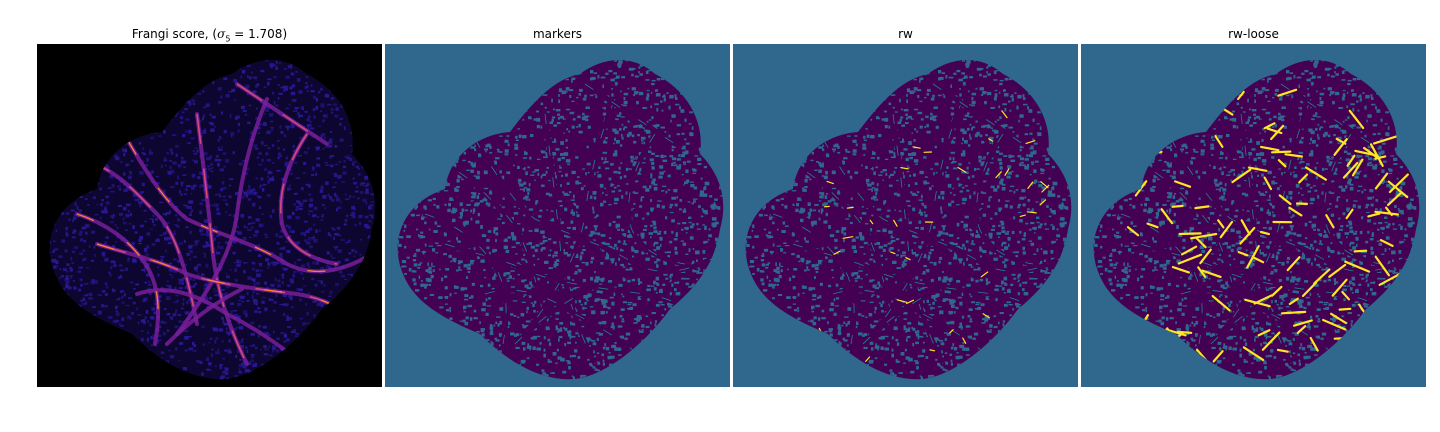 The width and height of the screenshot is (1440, 432). What do you see at coordinates (228, 39) in the screenshot?
I see `sigma-subscript: 5` at bounding box center [228, 39].